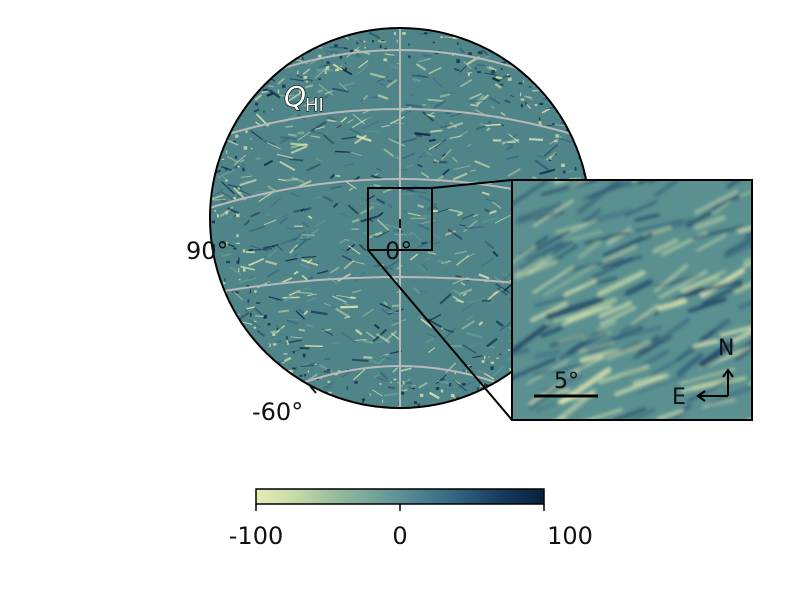 The width and height of the screenshot is (800, 600). Describe the element at coordinates (715, 385) in the screenshot. I see `compass` at that location.